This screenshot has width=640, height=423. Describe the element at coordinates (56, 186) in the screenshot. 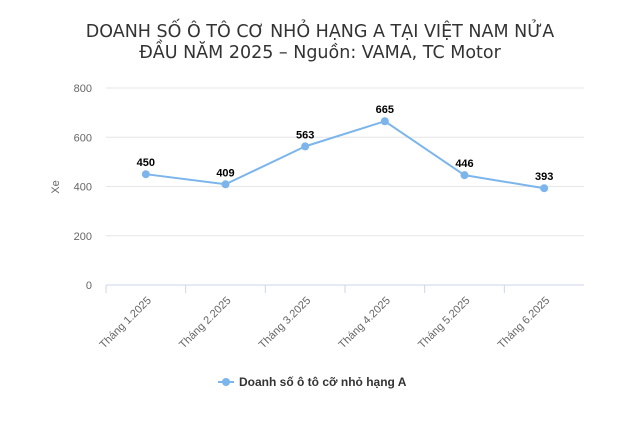

I see `y-axis-label: Xe` at that location.